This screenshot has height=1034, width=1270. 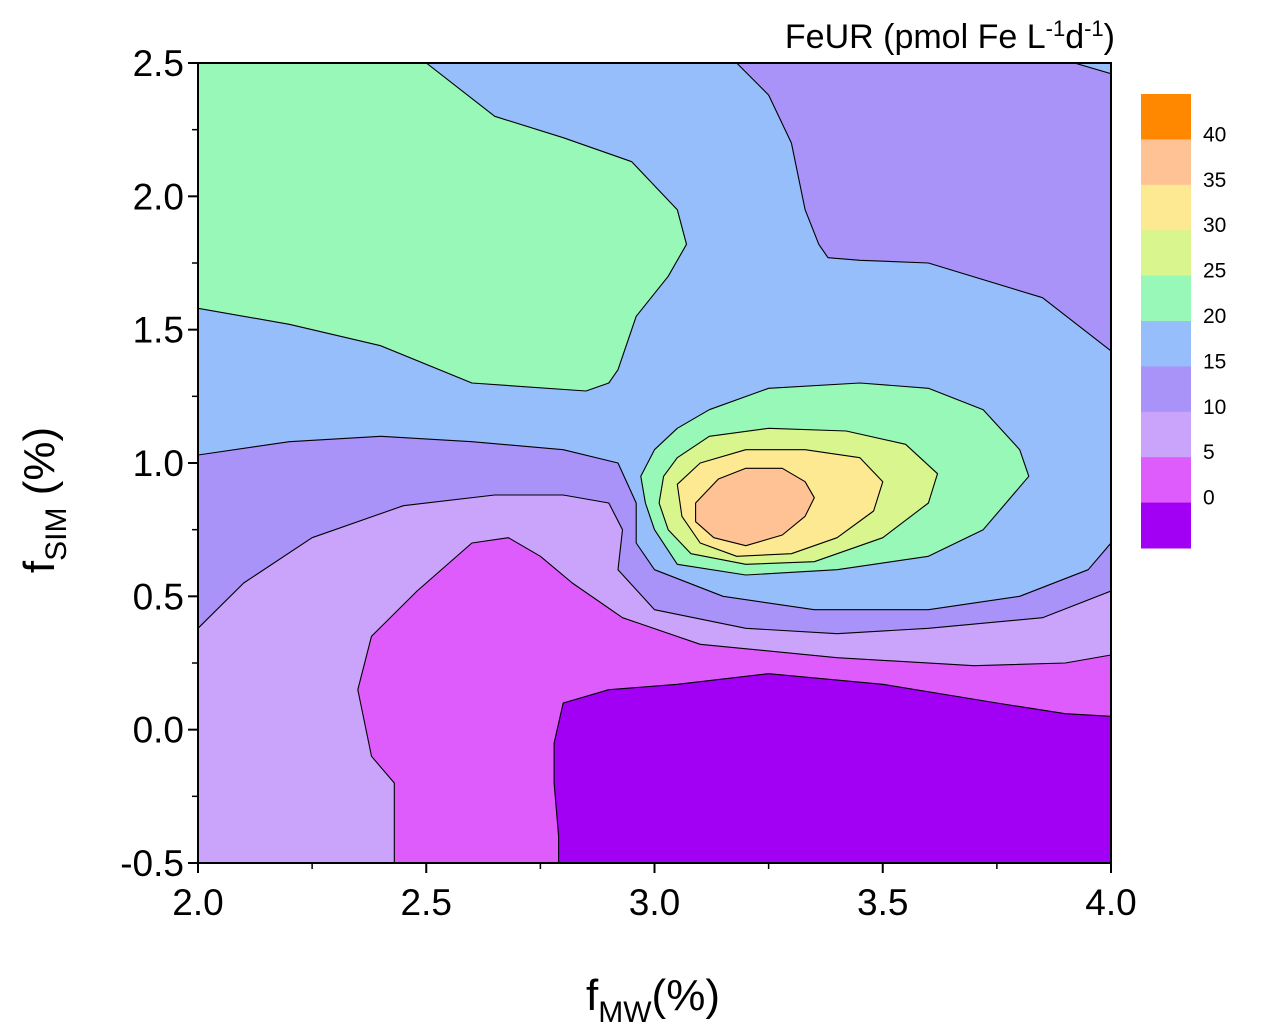 What do you see at coordinates (1214, 134) in the screenshot?
I see `colorbar-label: 40` at bounding box center [1214, 134].